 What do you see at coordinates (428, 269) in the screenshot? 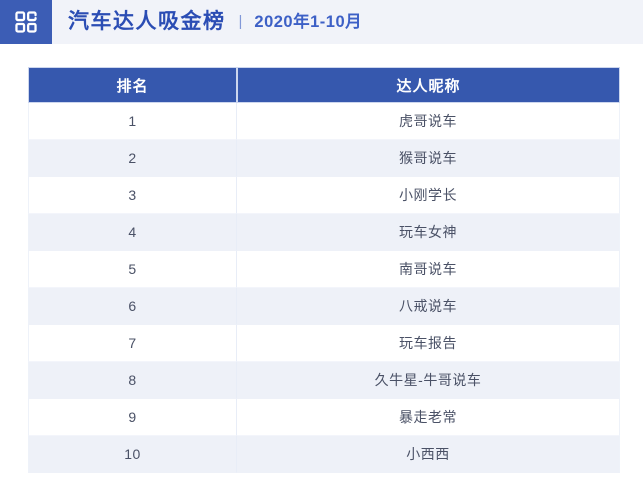
I see `nickname-cell: 南哥说车` at bounding box center [428, 269].